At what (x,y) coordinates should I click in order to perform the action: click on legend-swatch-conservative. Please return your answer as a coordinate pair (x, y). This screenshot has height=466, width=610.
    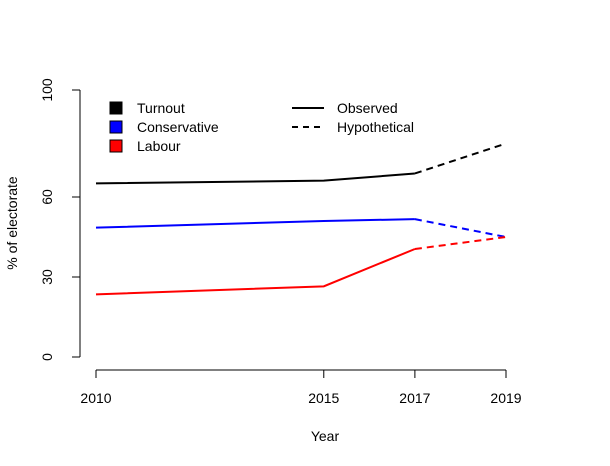
    Looking at the image, I should click on (116, 127).